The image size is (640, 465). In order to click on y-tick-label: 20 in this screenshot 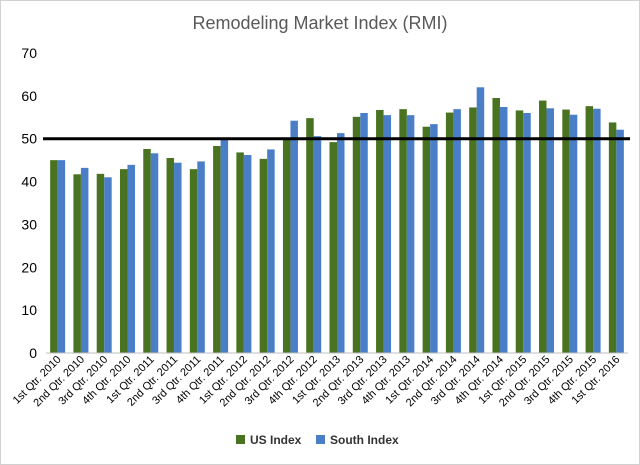, I will do `click(29, 267)`.